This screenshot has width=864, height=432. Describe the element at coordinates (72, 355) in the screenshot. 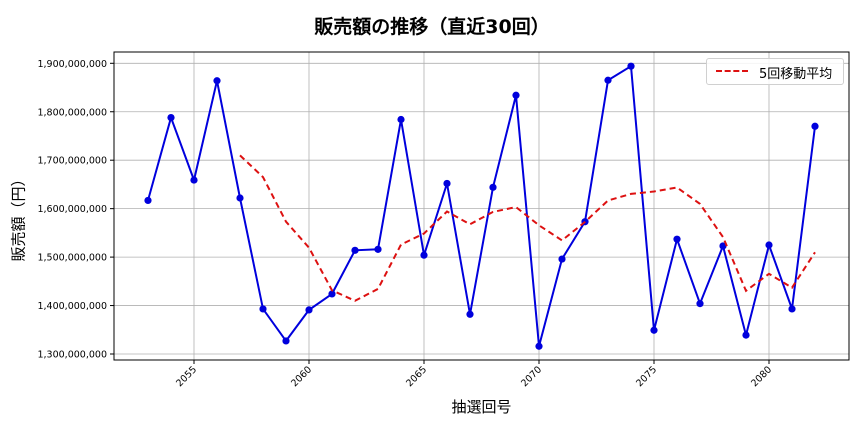

I see `y-tick-label: 1,300,000,000` at that location.